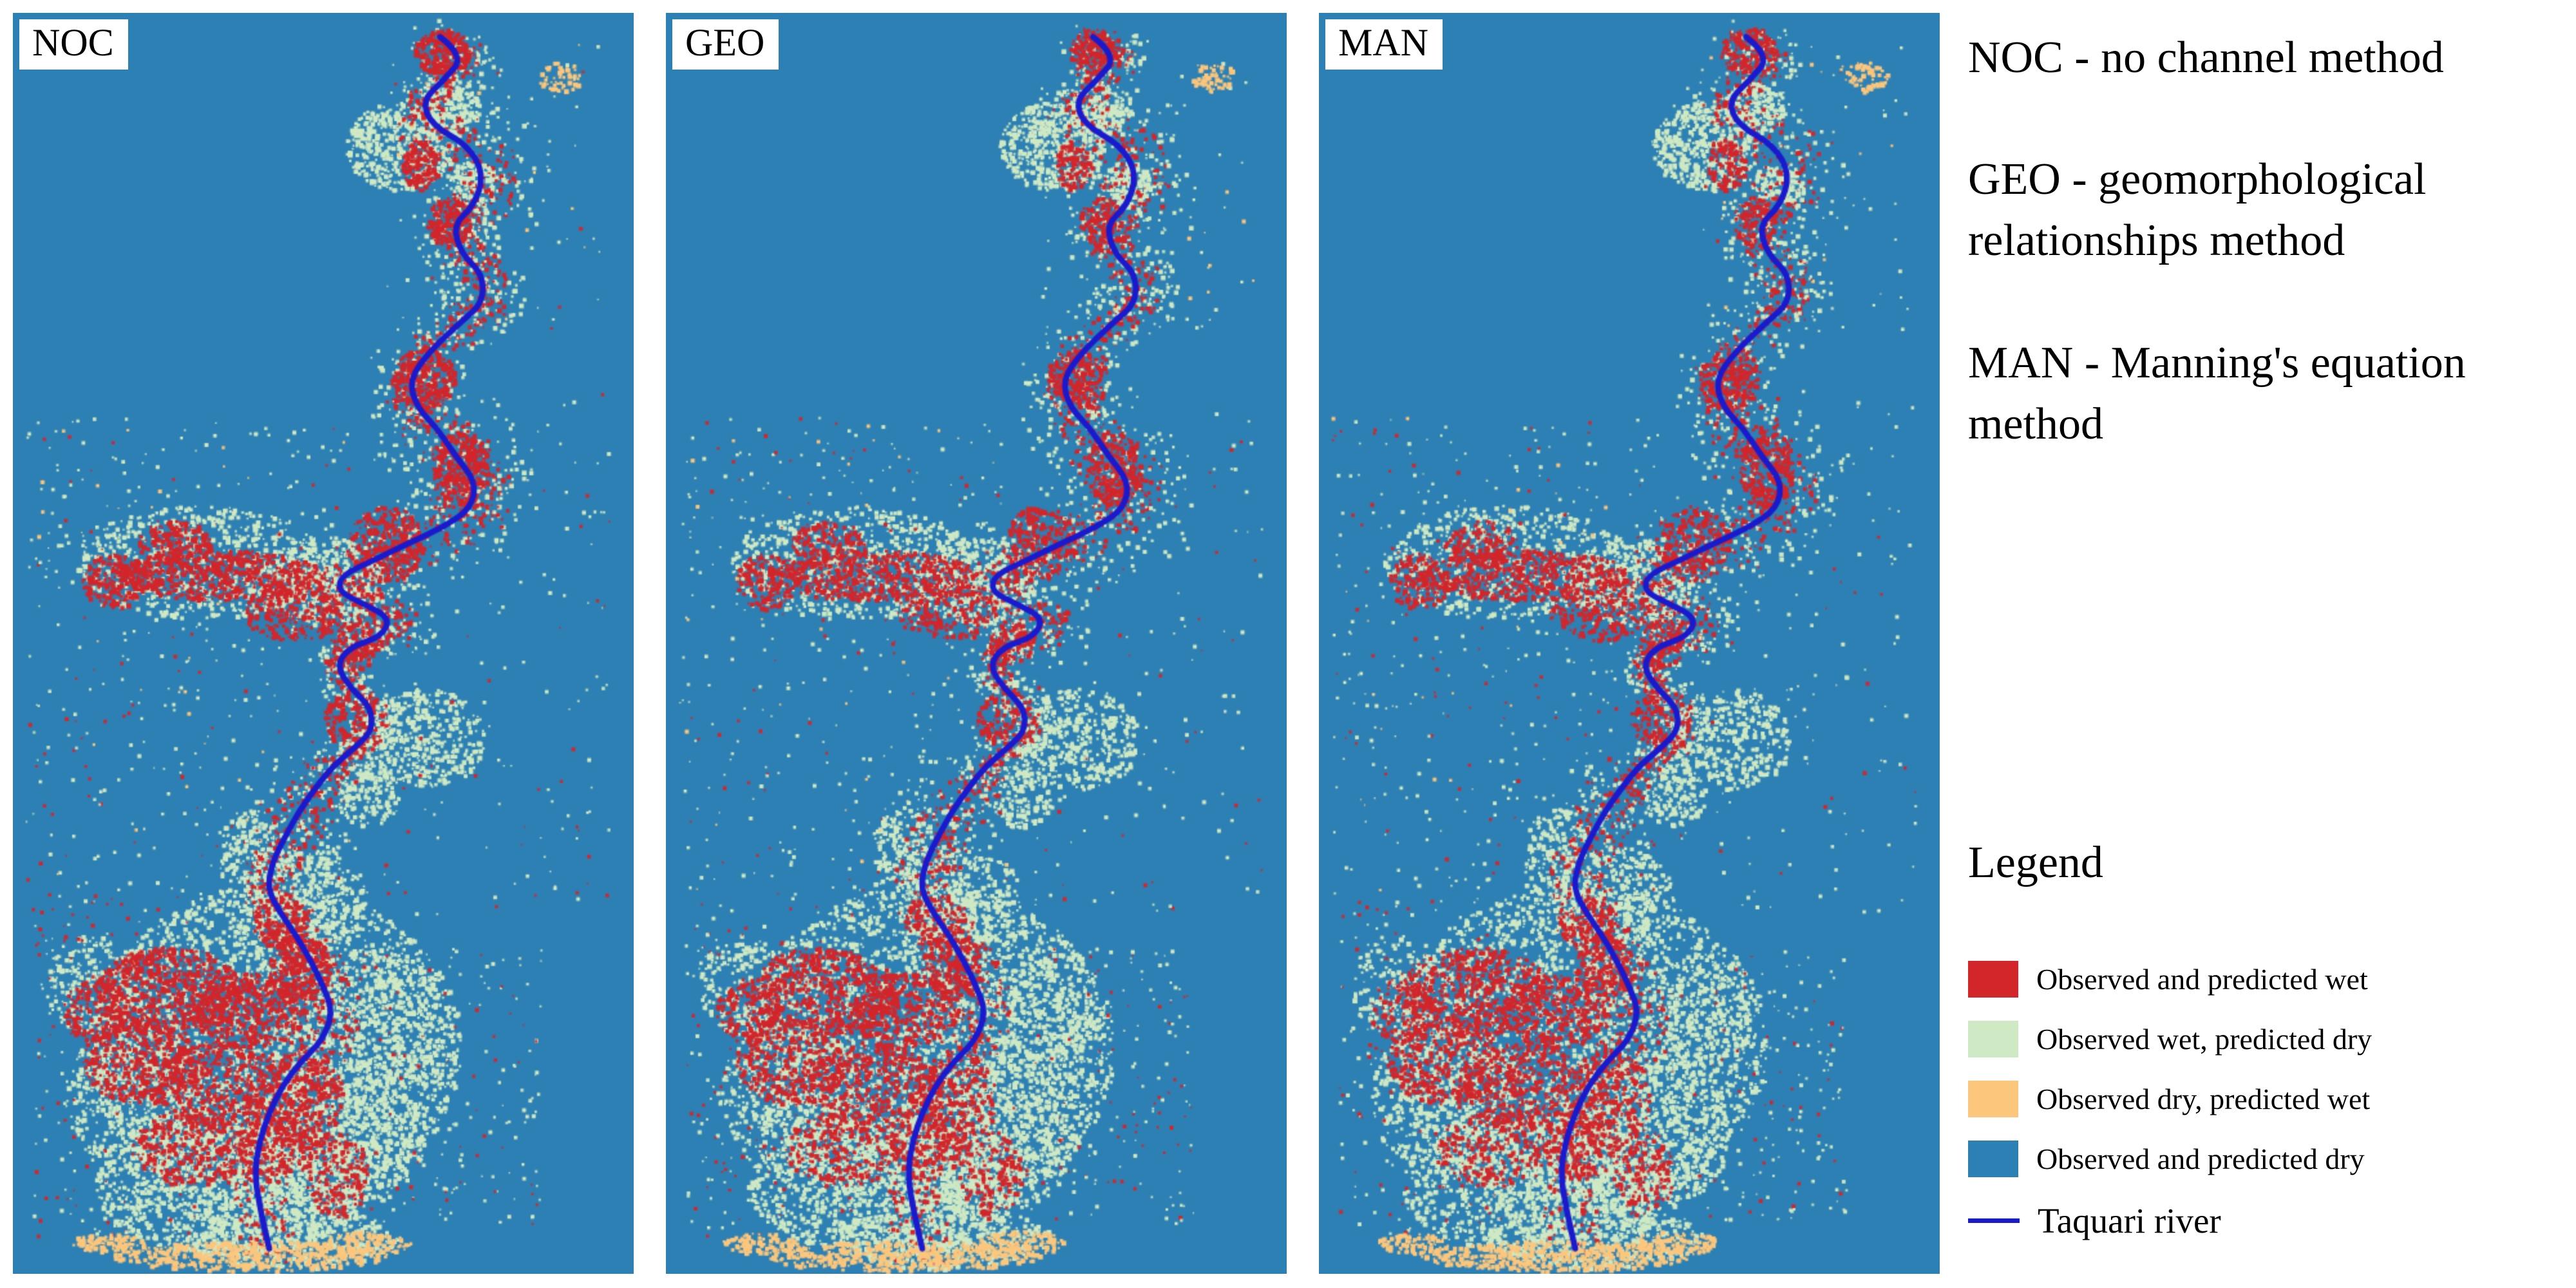 Image resolution: width=2576 pixels, height=1288 pixels. I want to click on legend-item-observed-wet-predicted-dry: Observed wet, predicted dry, so click(2170, 1039).